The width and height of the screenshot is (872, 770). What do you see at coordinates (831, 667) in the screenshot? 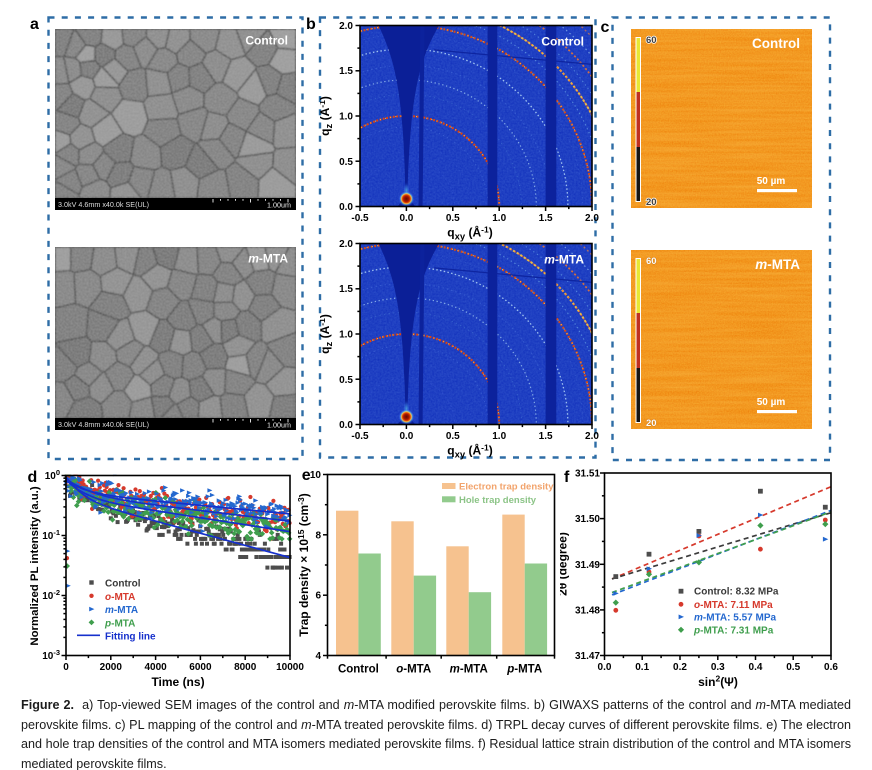
I see `svg-text: 0.6` at bounding box center [831, 667].